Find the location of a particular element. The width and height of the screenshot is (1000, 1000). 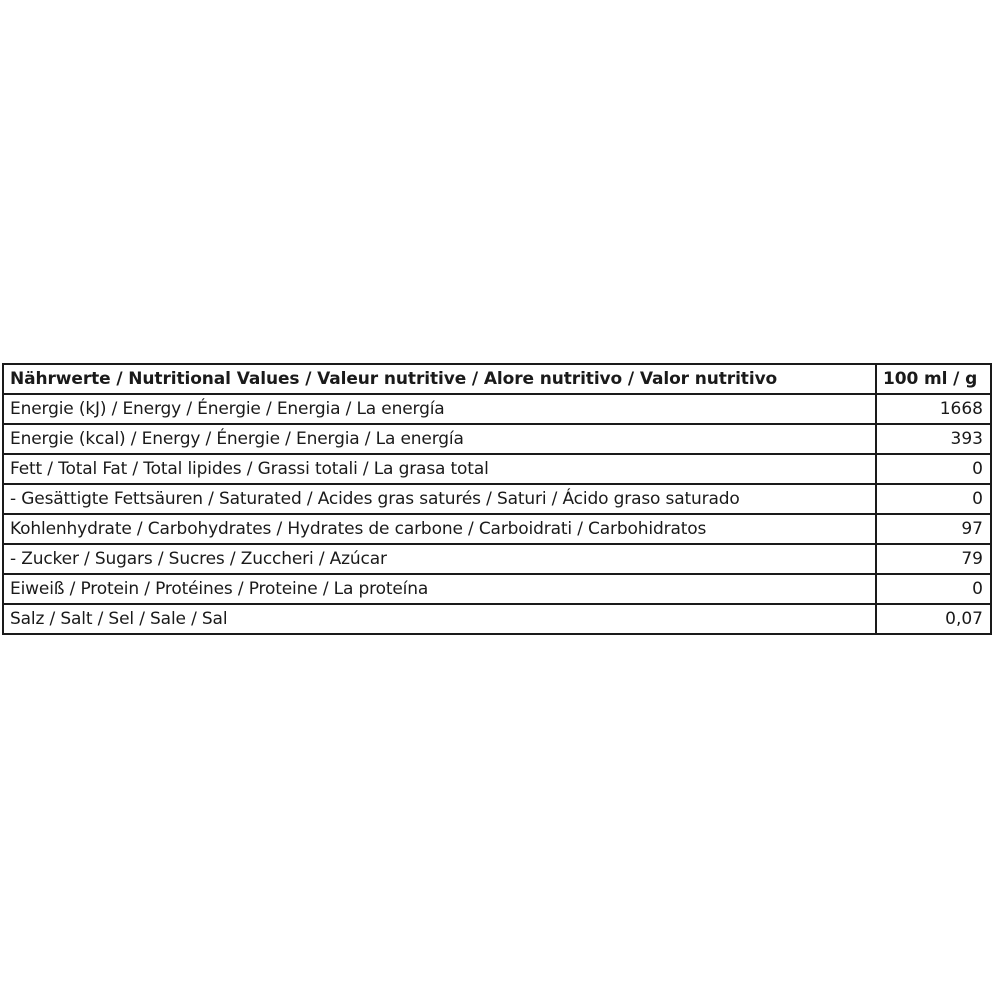

nutrient-label: Salz / Salt / Sel / Sale / Sal is located at coordinates (439, 619).